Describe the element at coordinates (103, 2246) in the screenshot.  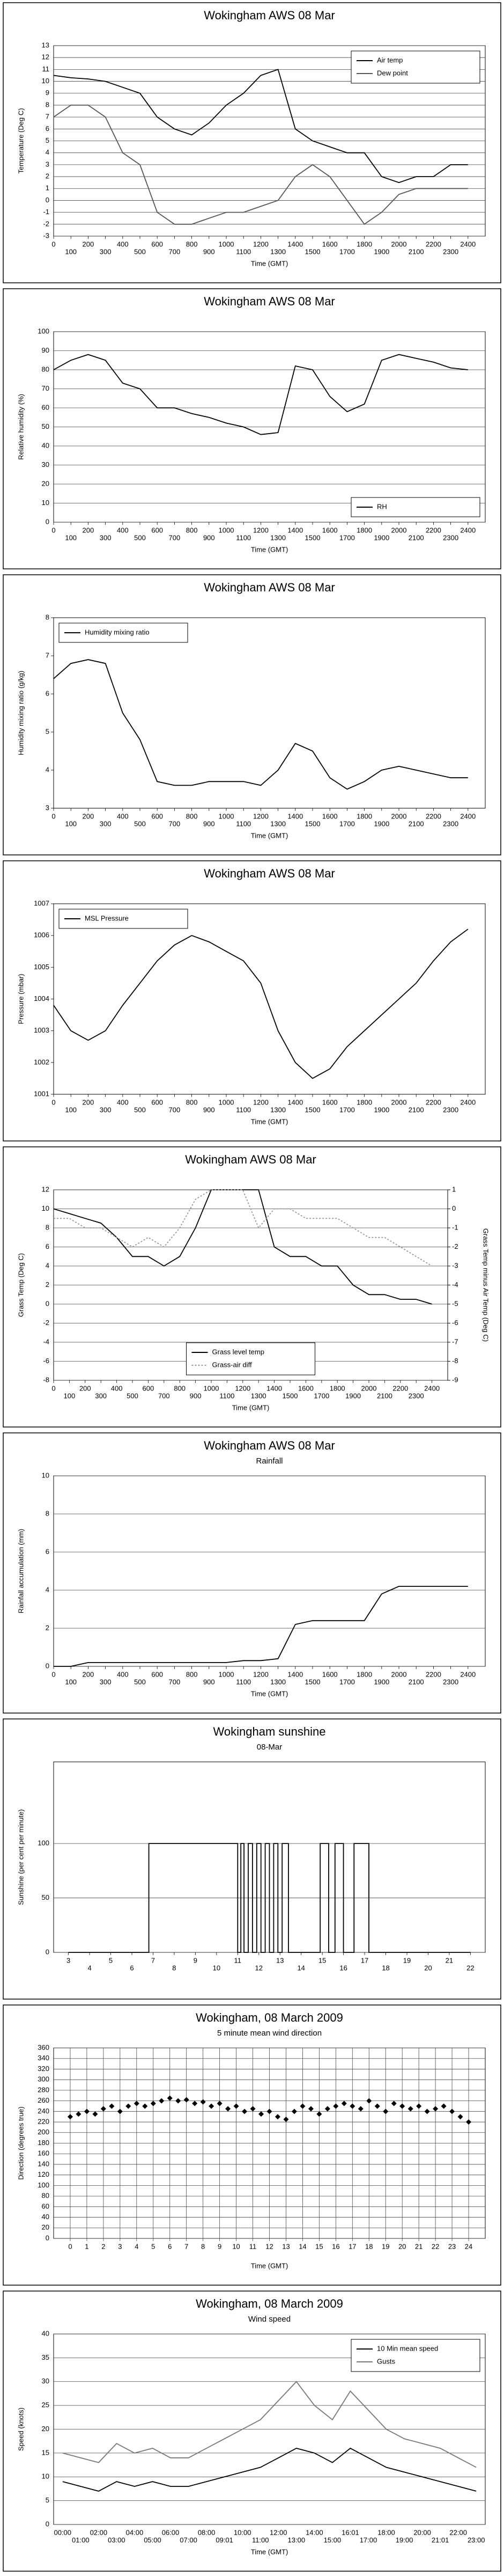
I see `x-tick-label: 2` at that location.